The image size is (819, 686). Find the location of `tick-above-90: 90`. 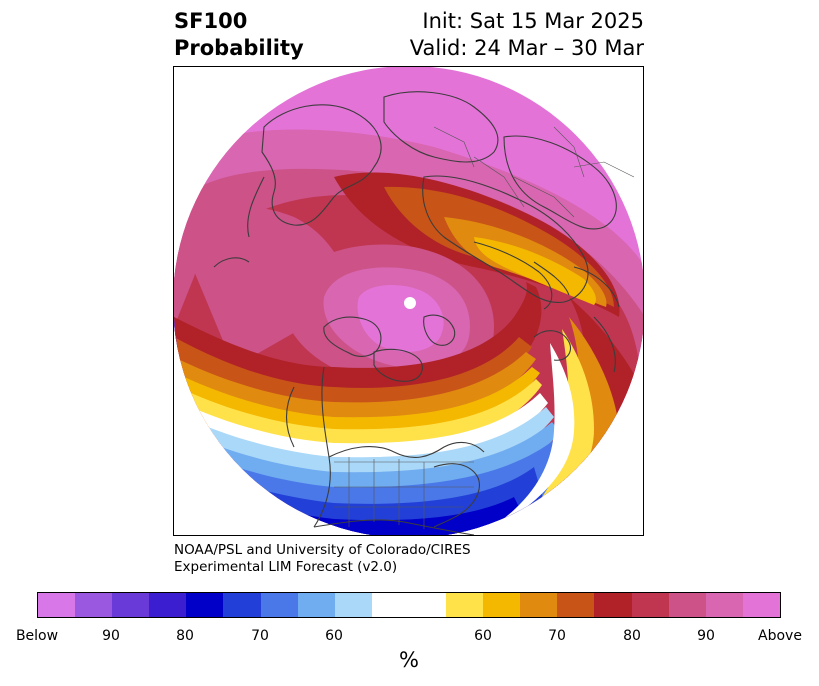

tick-above-90: 90 is located at coordinates (706, 636).